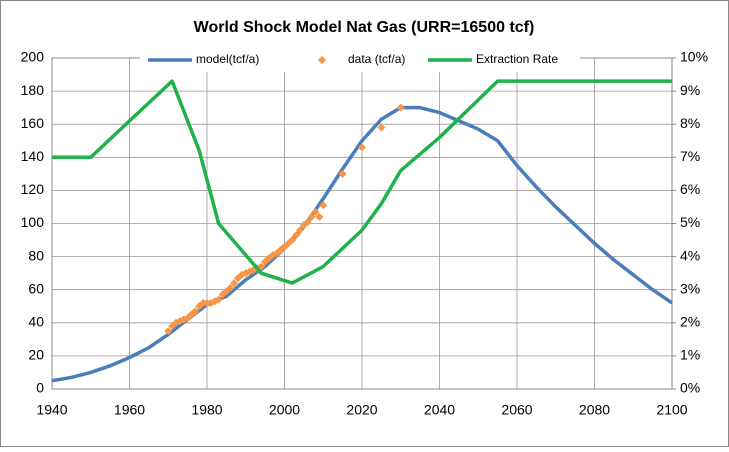  What do you see at coordinates (517, 59) in the screenshot?
I see `legend-label: Extraction Rate` at bounding box center [517, 59].